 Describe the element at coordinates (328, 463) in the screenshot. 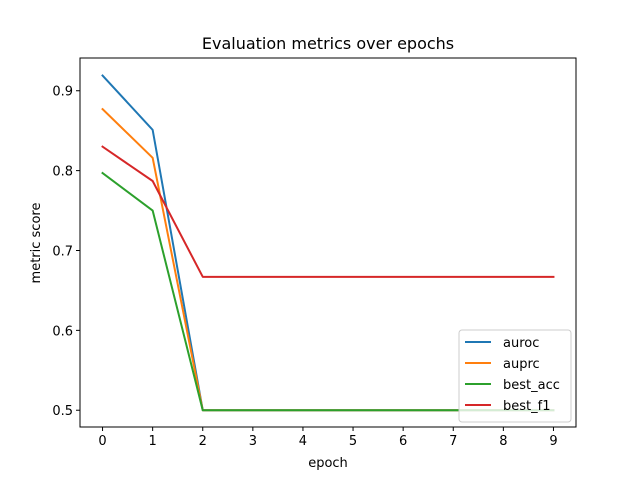

I see `x-axis-label: epoch` at that location.